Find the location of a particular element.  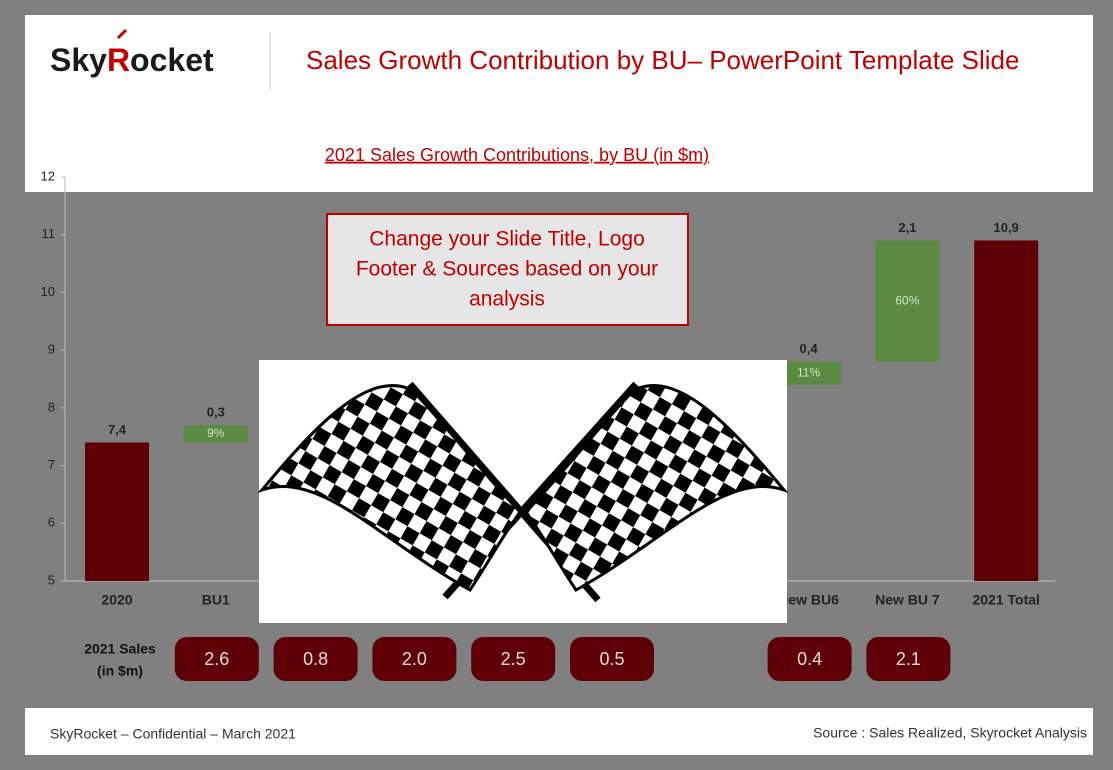

sales-label: (in $m) is located at coordinates (120, 671).